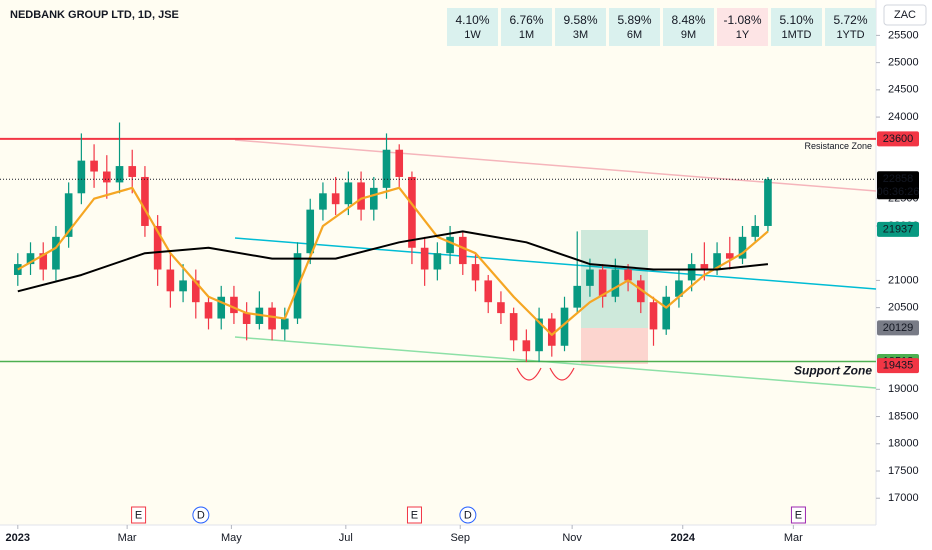  I want to click on price-label: 21937, so click(898, 229).